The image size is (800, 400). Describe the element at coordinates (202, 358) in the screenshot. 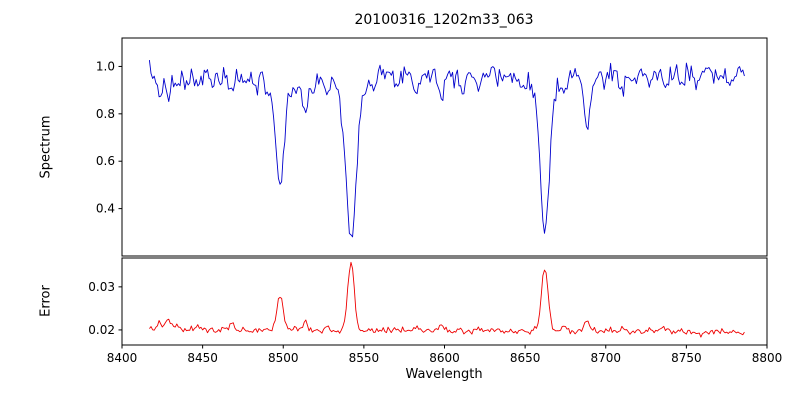

I see `x-tick-label: 8450` at that location.